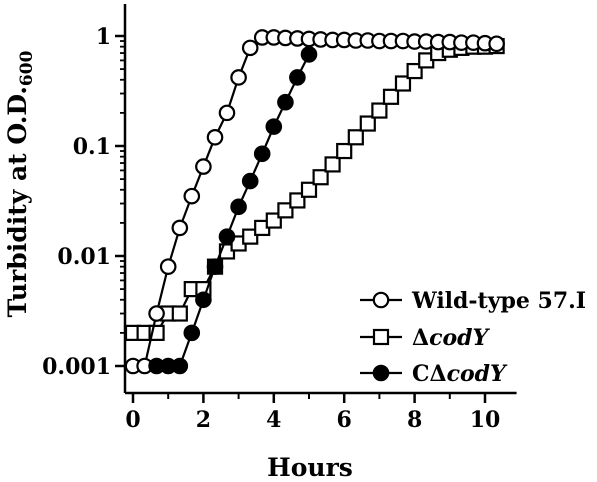  I want to click on legend-item: CΔcodY, so click(434, 374).